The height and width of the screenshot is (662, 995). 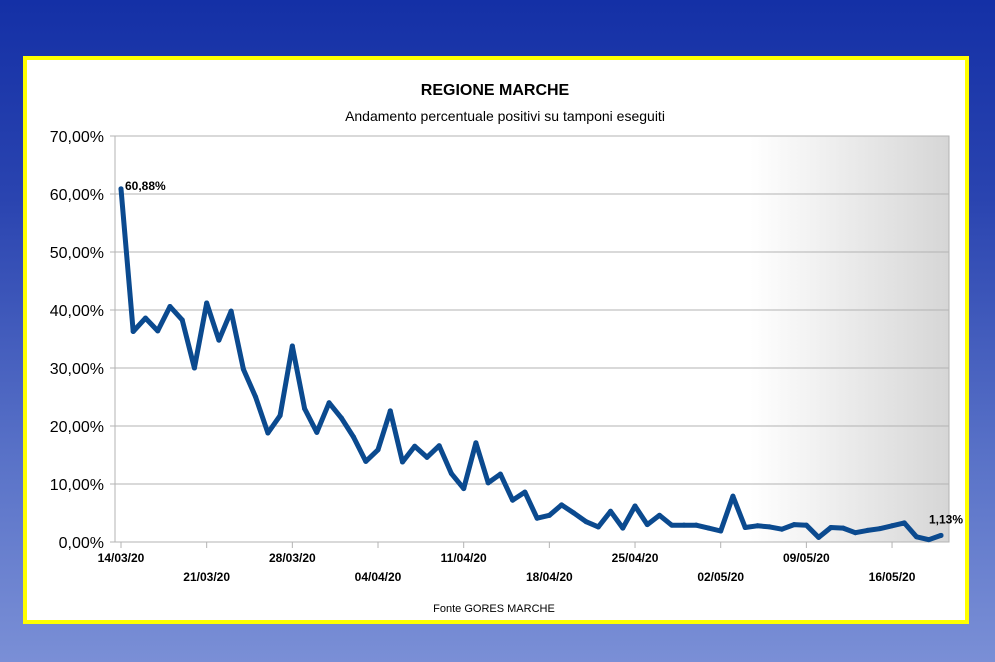 What do you see at coordinates (206, 577) in the screenshot?
I see `x-tick-label: 21/03/20` at bounding box center [206, 577].